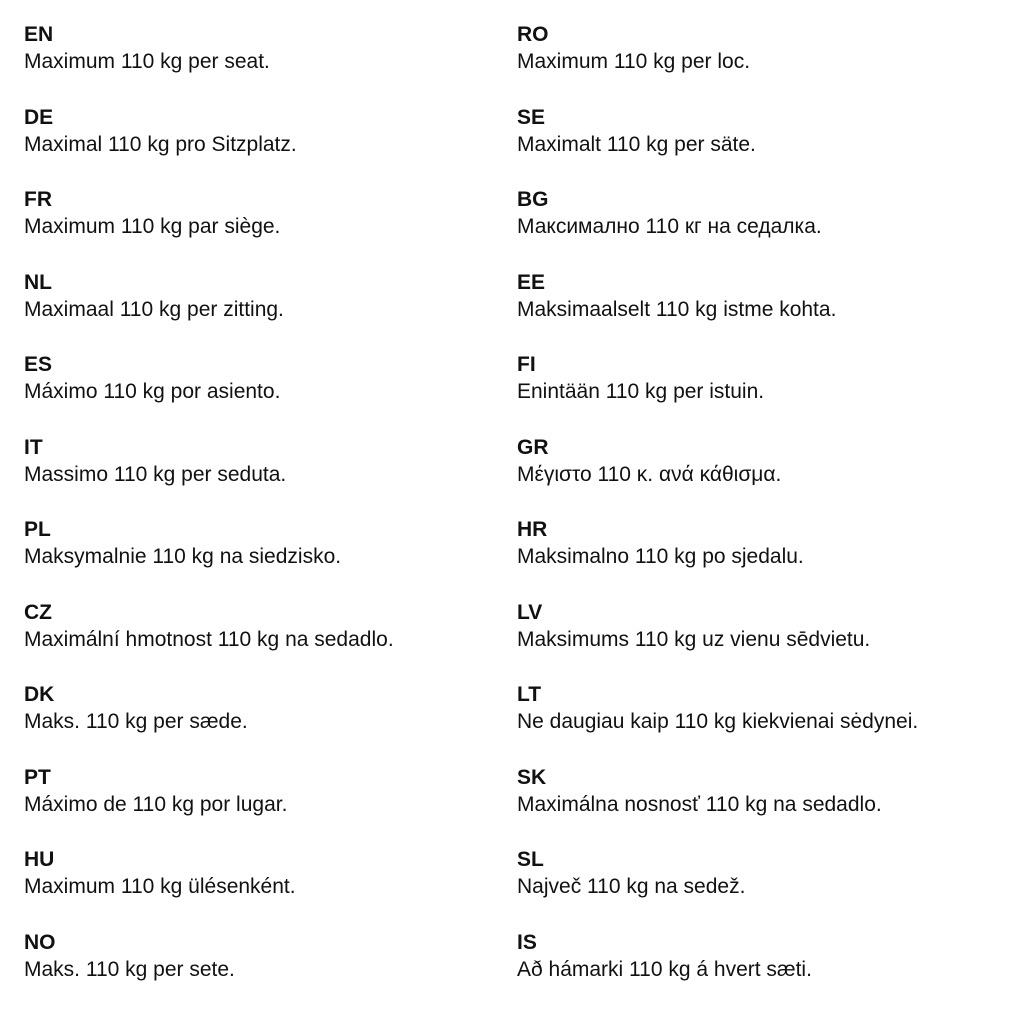 The width and height of the screenshot is (1024, 1024). What do you see at coordinates (530, 612) in the screenshot?
I see `language-code: LV` at bounding box center [530, 612].